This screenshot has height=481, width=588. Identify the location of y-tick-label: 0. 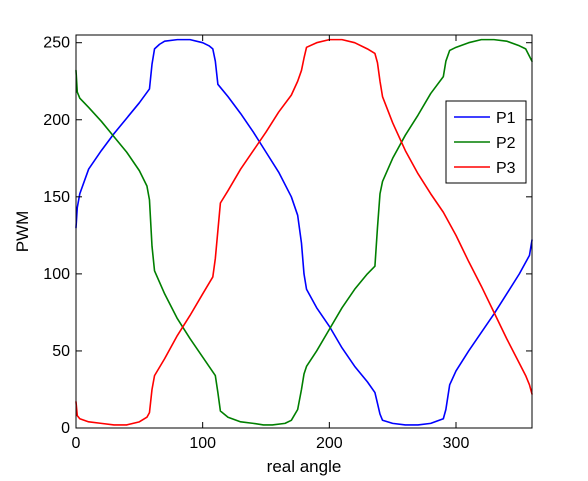
(65, 428).